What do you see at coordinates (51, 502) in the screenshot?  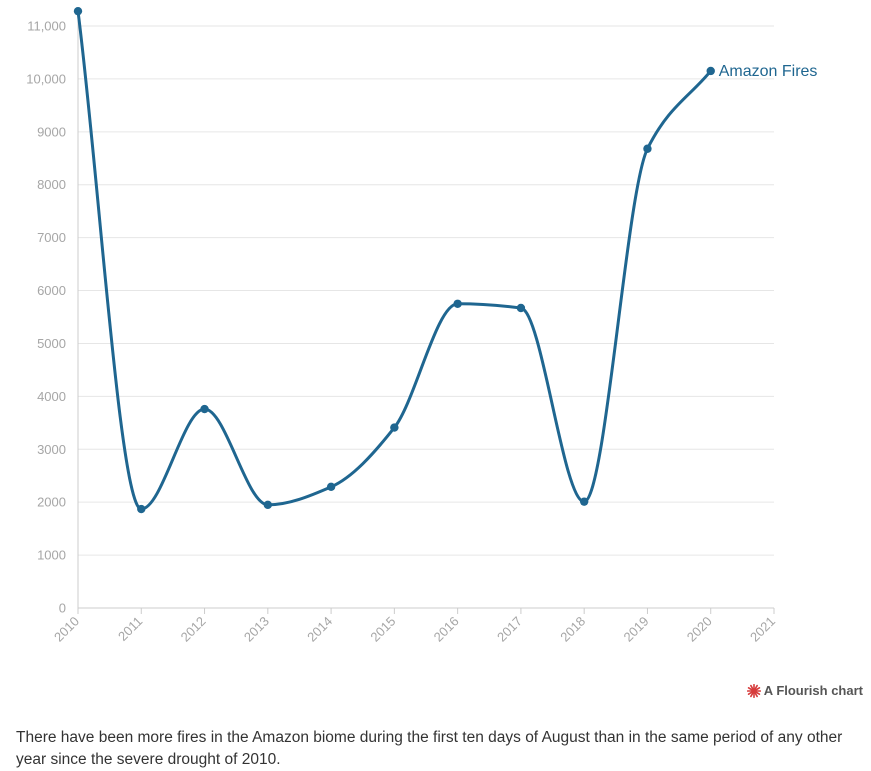 I see `y-tick-label: 2000` at bounding box center [51, 502].